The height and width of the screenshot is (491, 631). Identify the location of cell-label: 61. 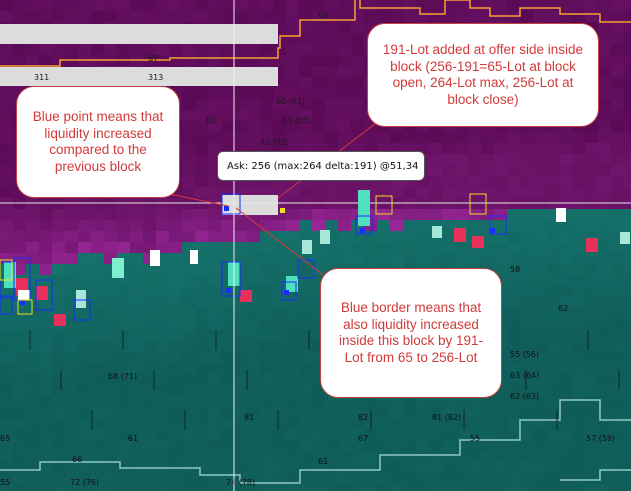
(323, 461).